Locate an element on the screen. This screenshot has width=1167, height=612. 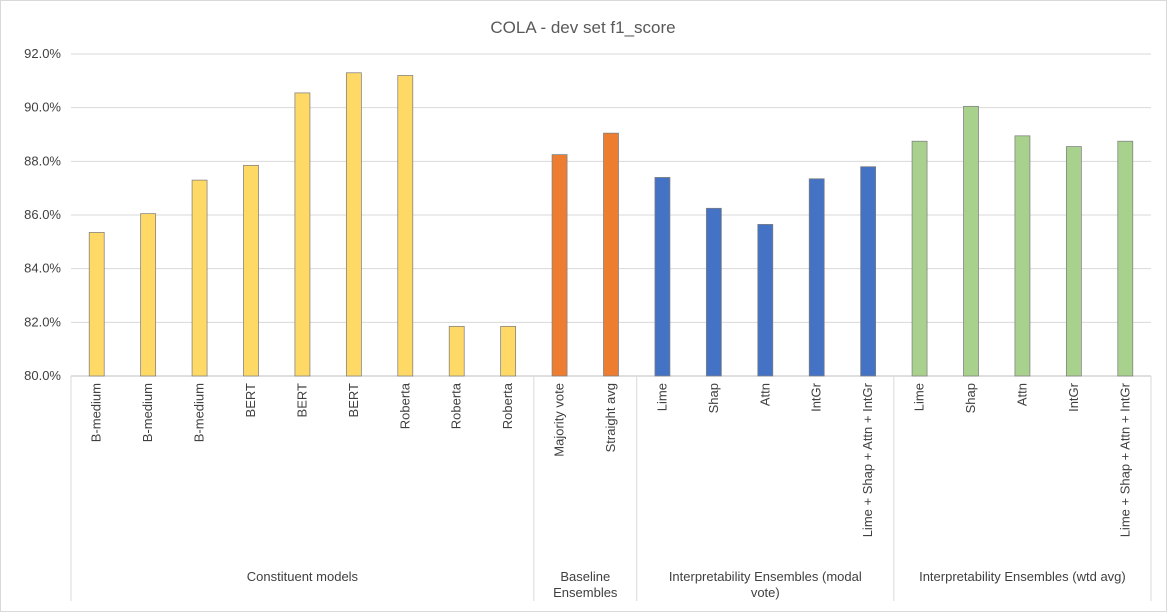
x-tick-label: Straight avg is located at coordinates (610, 417).